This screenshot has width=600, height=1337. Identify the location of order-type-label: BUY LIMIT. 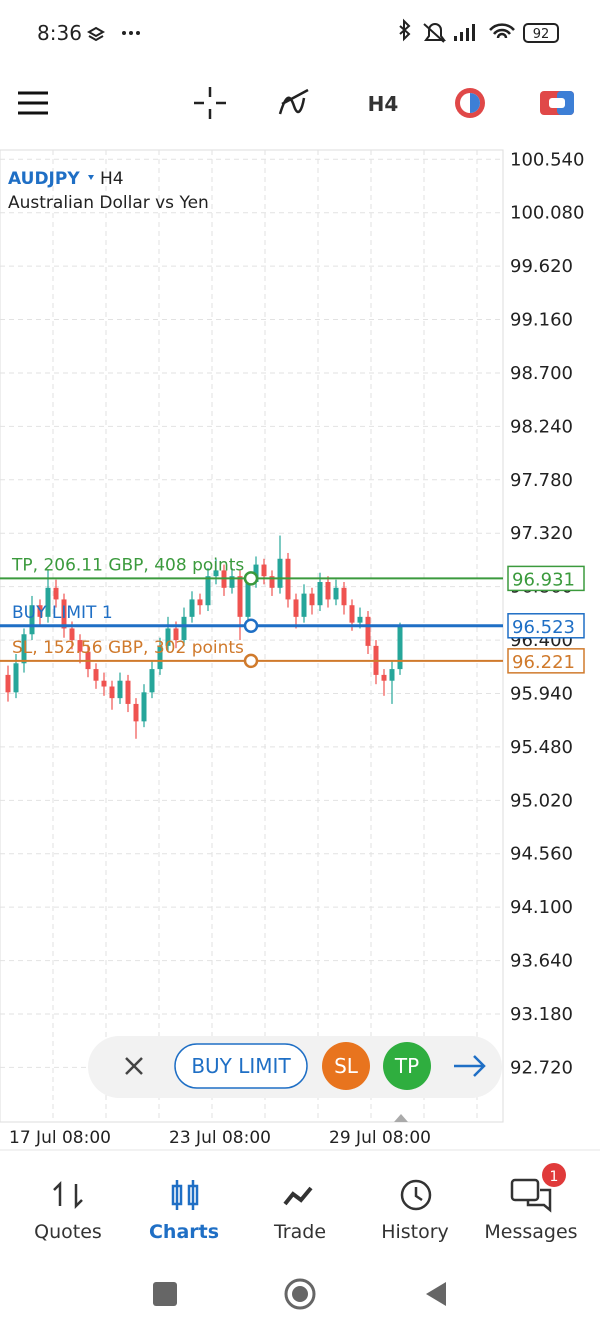
(241, 1066).